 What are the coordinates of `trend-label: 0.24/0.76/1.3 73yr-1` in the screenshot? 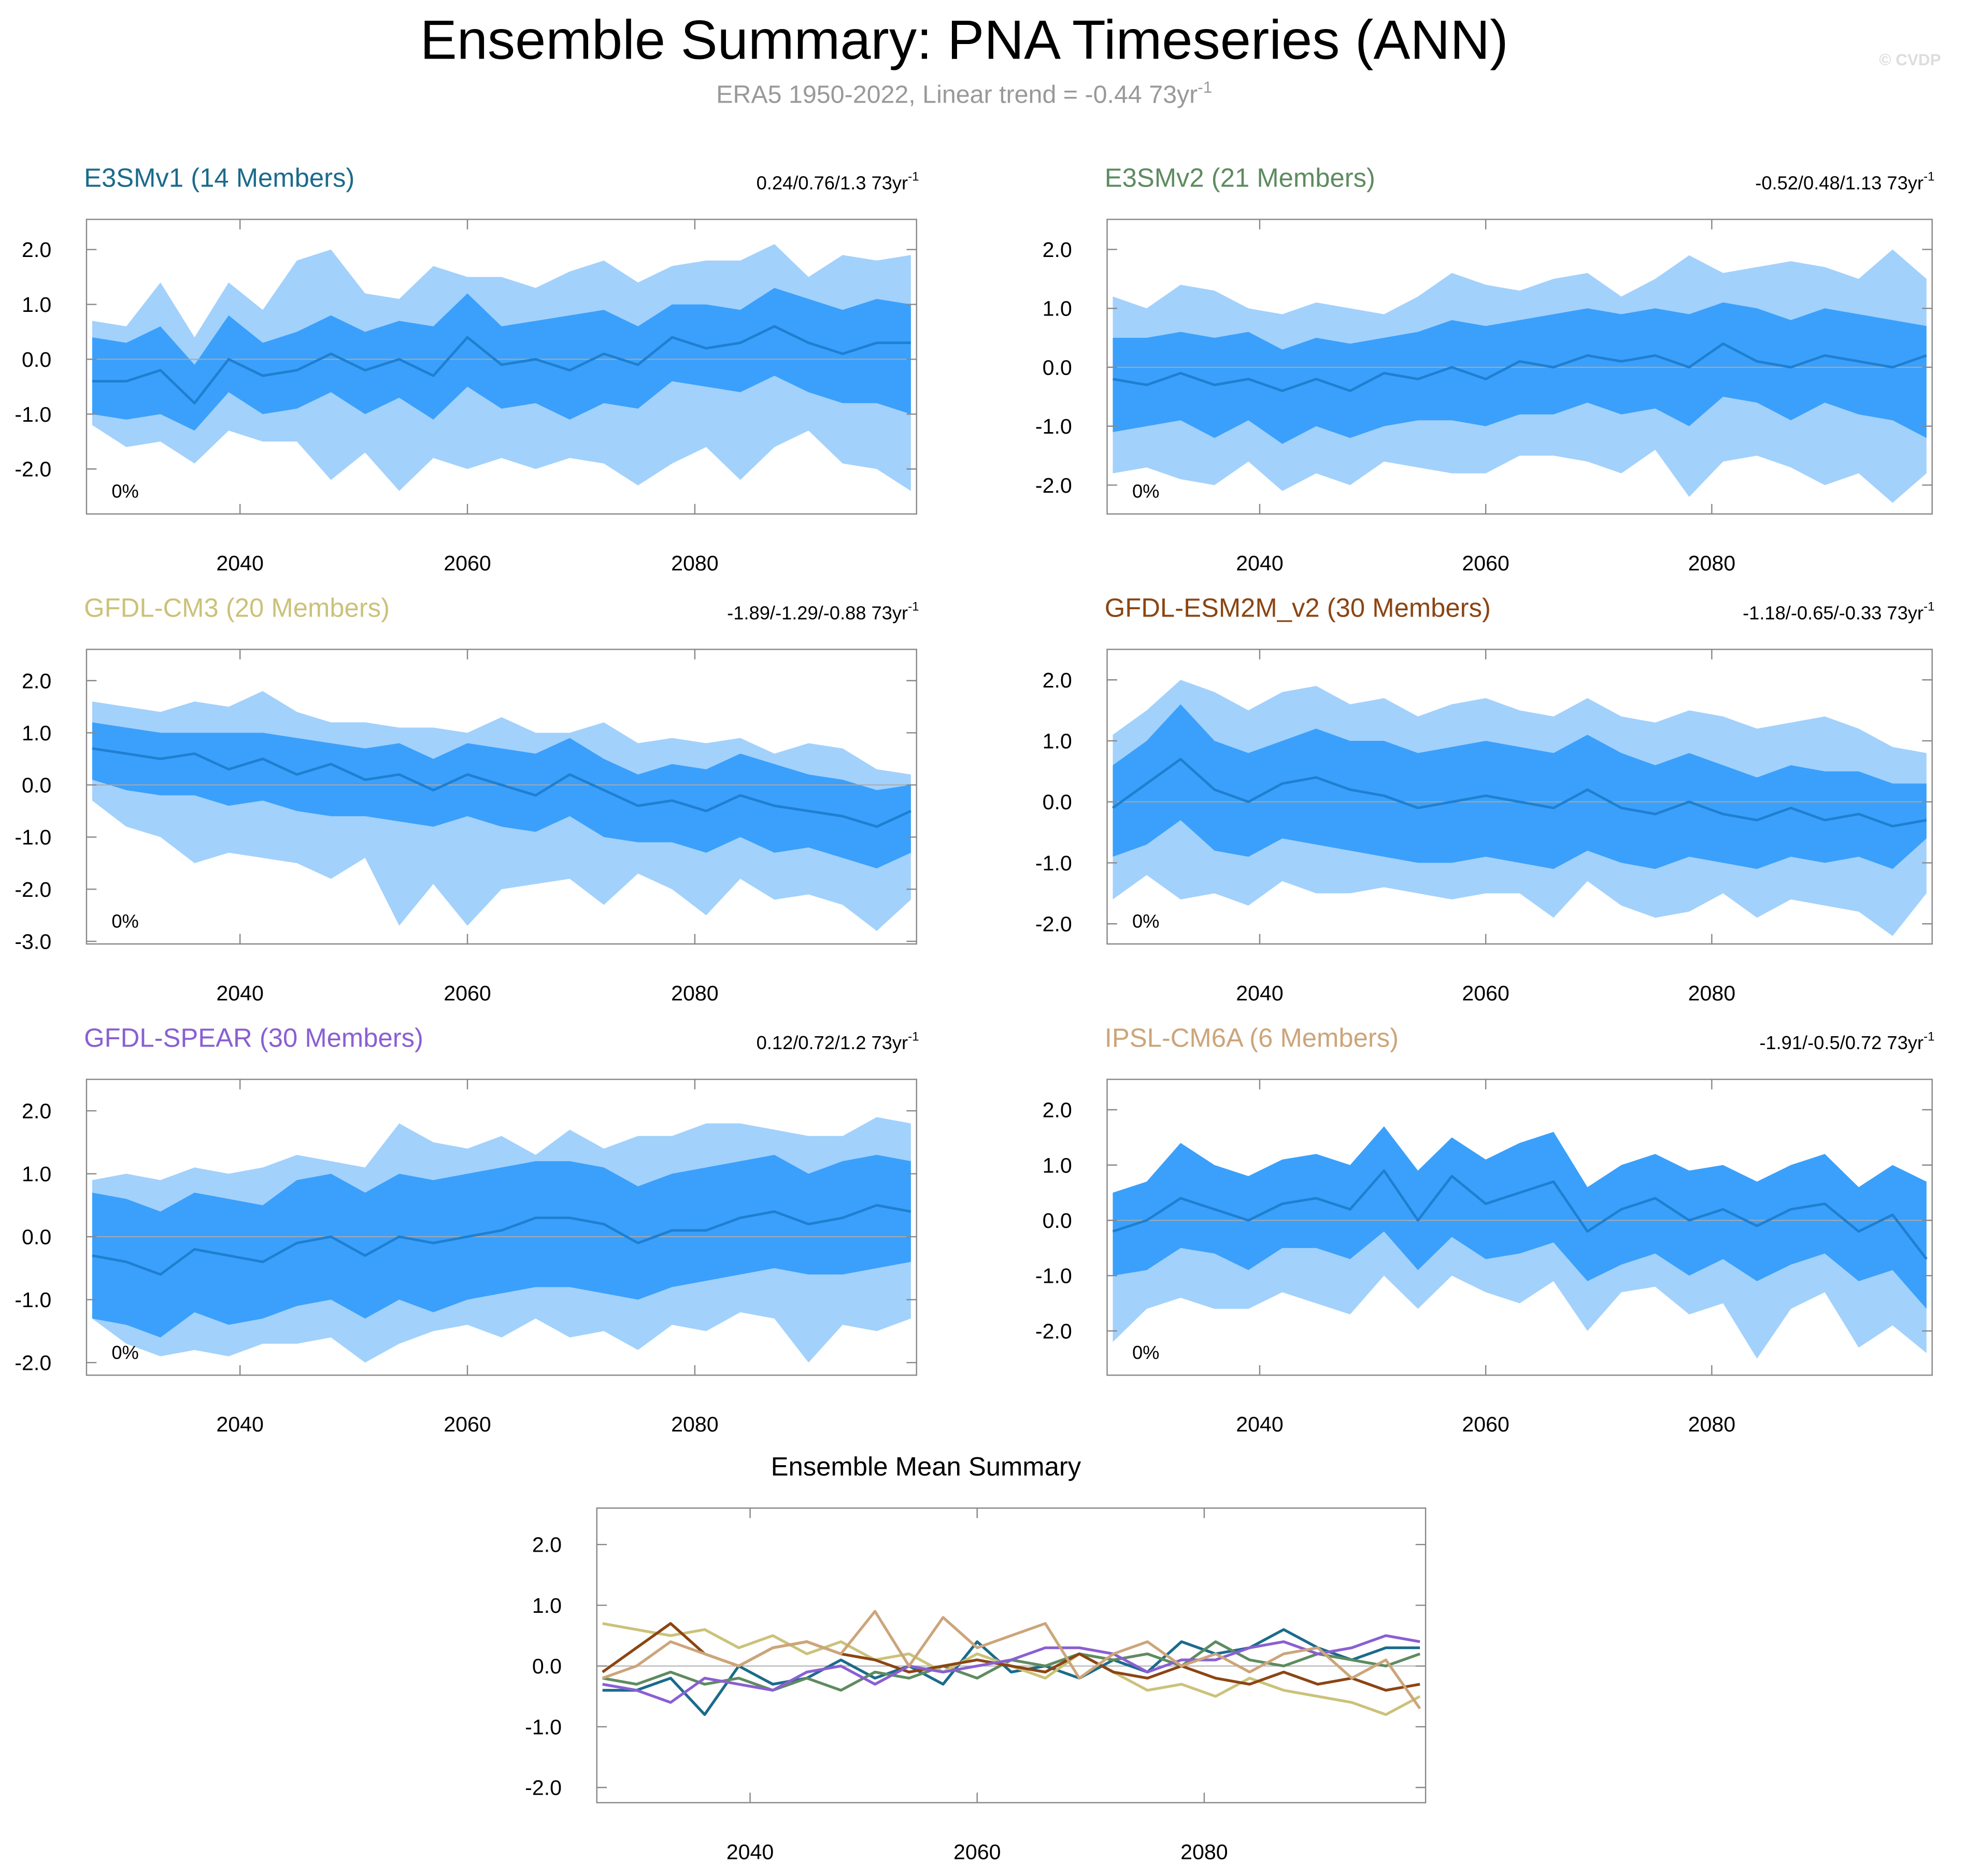 It's located at (838, 181).